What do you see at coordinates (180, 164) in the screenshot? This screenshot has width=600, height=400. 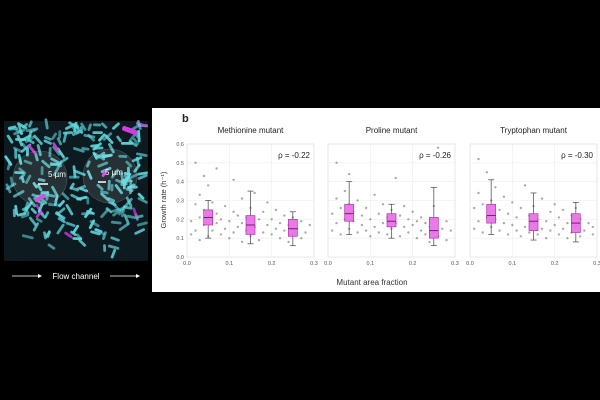 I see `y-tick-label: 0.5` at bounding box center [180, 164].